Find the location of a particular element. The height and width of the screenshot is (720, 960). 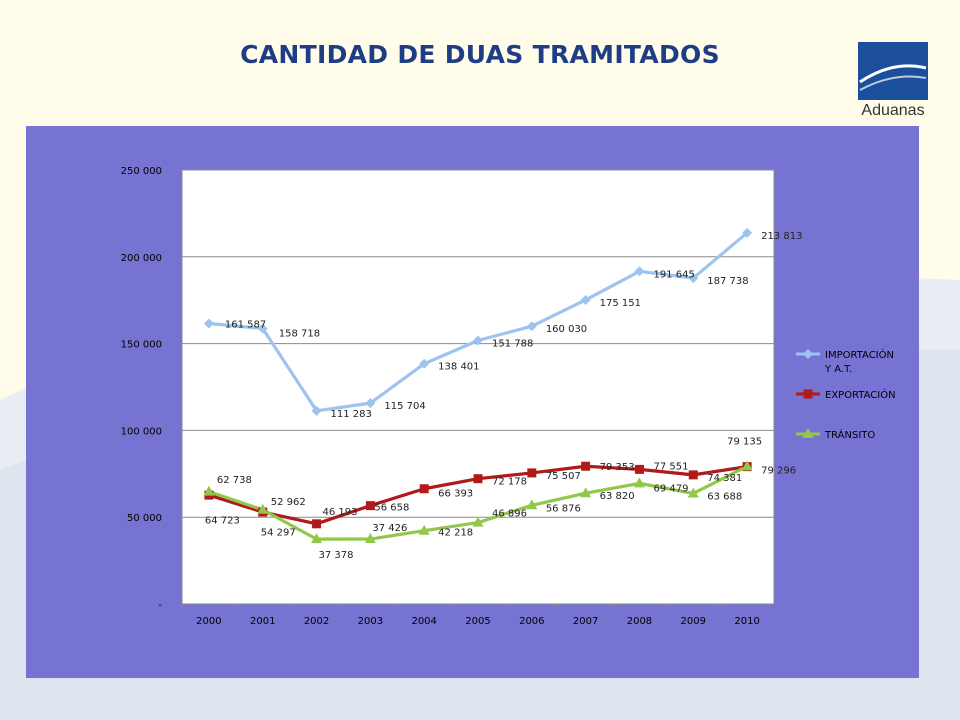

x-tick-label: 2003 is located at coordinates (370, 621).